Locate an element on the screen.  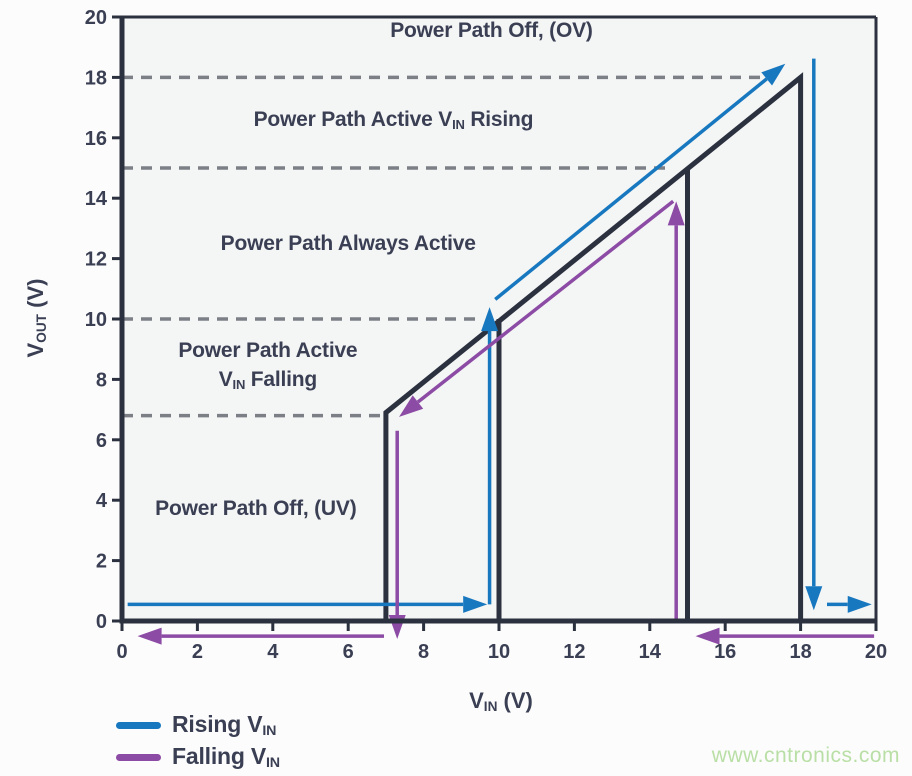
legend-label: Rising VIN is located at coordinates (224, 725).